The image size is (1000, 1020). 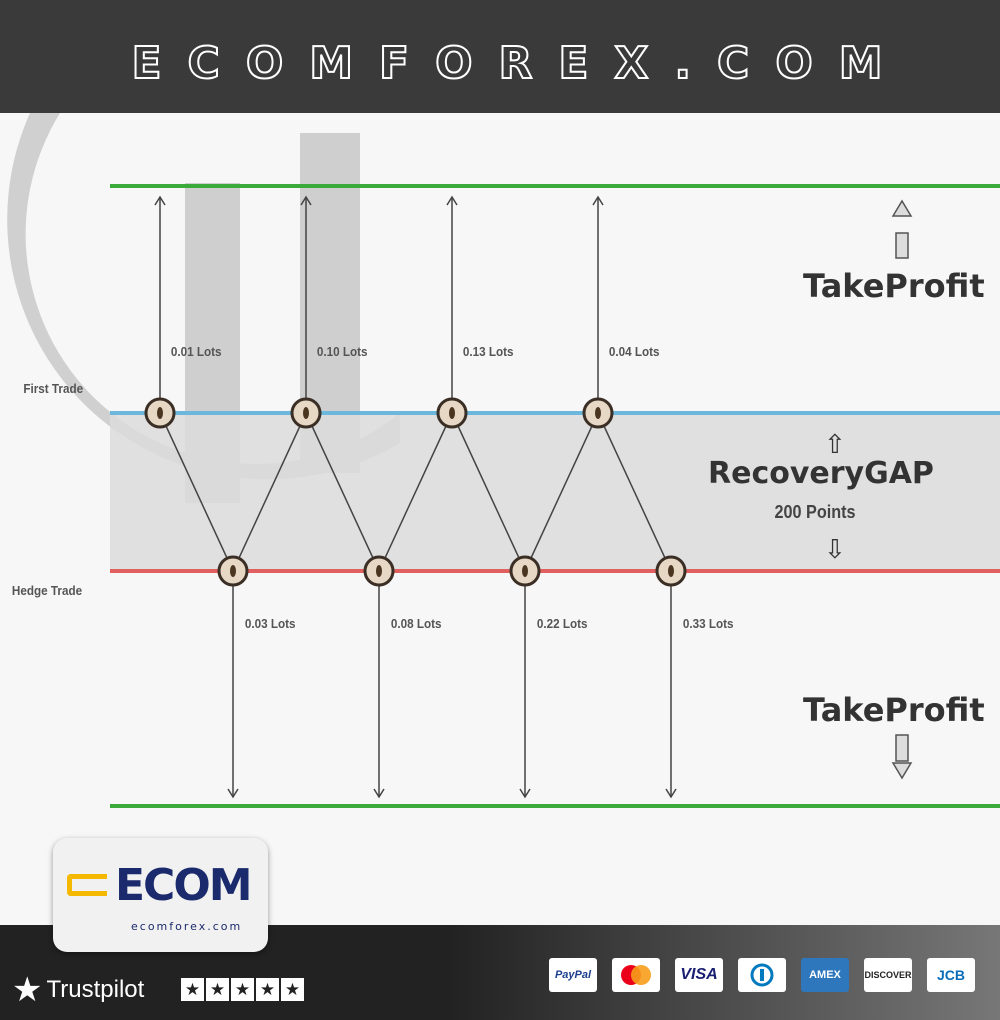 I want to click on rating-stars: ★ ★ ★ ★ ★, so click(x=242, y=989).